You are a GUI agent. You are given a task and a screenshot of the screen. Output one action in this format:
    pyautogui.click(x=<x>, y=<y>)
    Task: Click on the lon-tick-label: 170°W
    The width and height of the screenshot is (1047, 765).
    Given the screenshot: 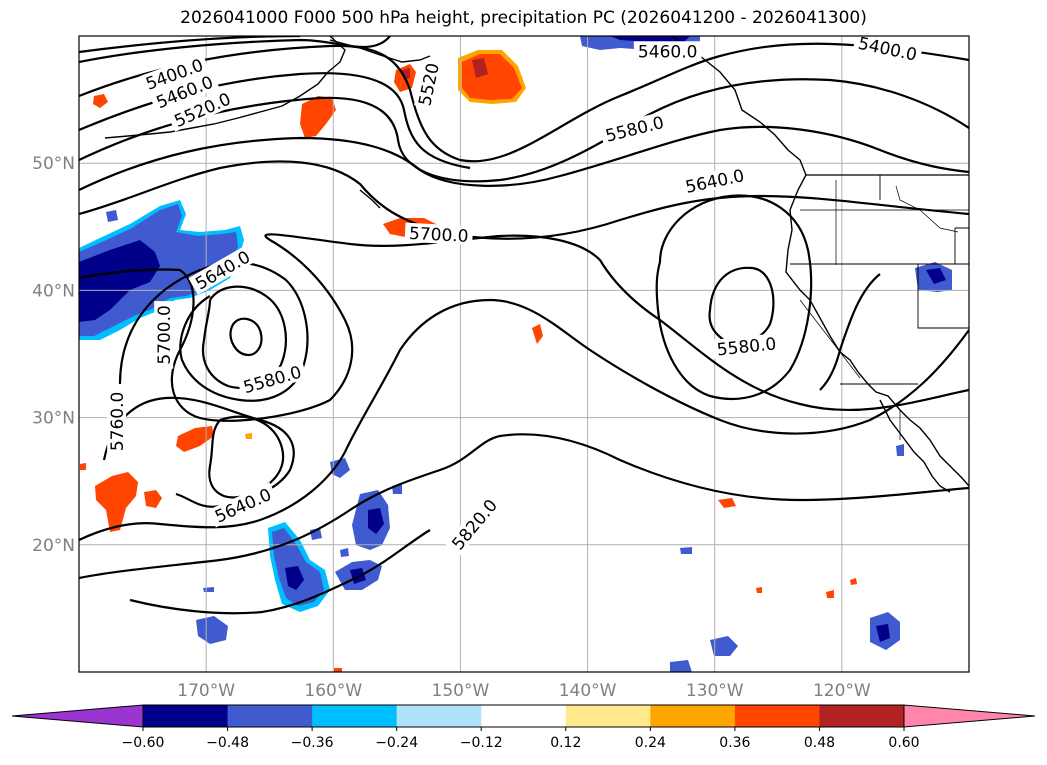 What is the action you would take?
    pyautogui.click(x=206, y=691)
    